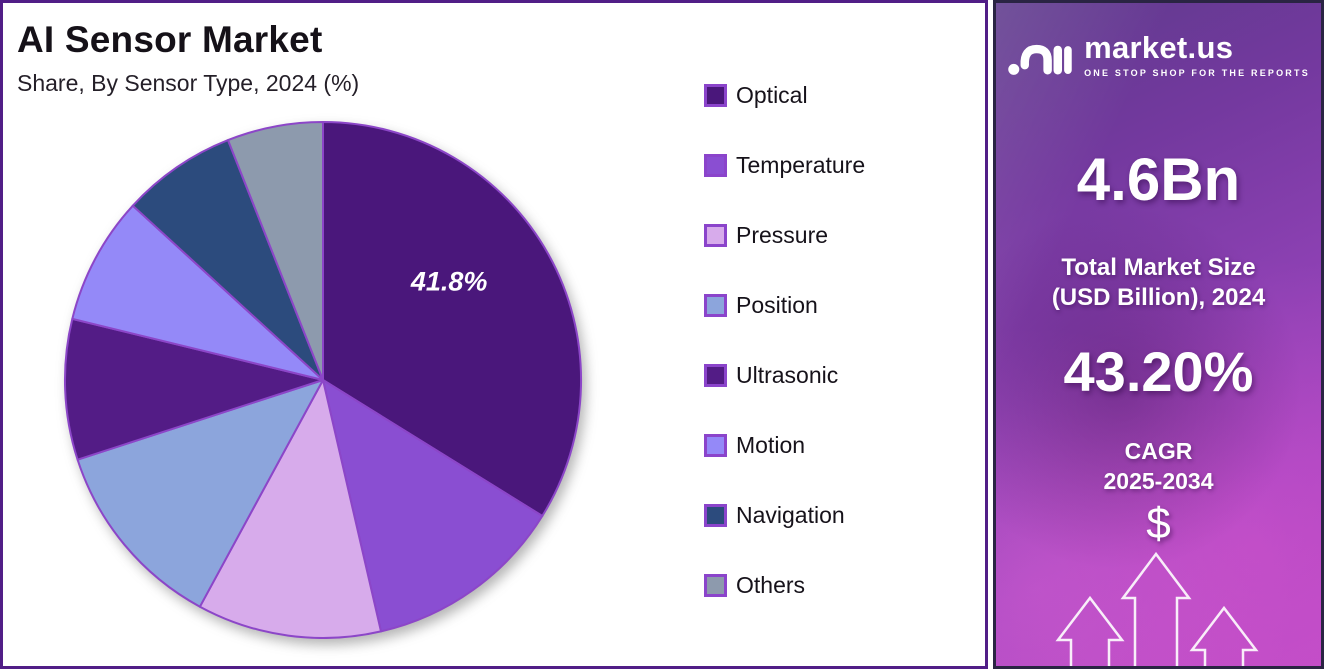 This screenshot has height=669, width=1324. Describe the element at coordinates (275, 250) in the screenshot. I see `pie-slice-others` at that location.